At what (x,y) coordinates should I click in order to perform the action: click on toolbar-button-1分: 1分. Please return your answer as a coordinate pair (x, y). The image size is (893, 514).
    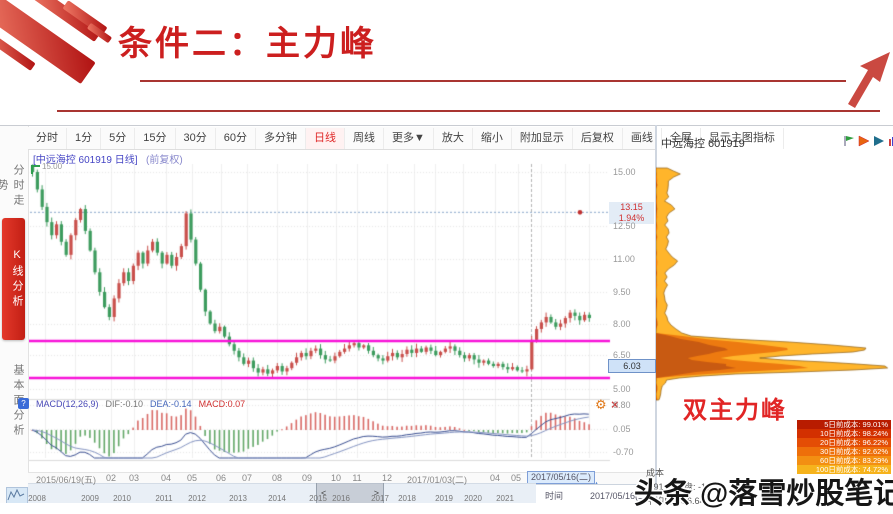
    Looking at the image, I should click on (84, 138).